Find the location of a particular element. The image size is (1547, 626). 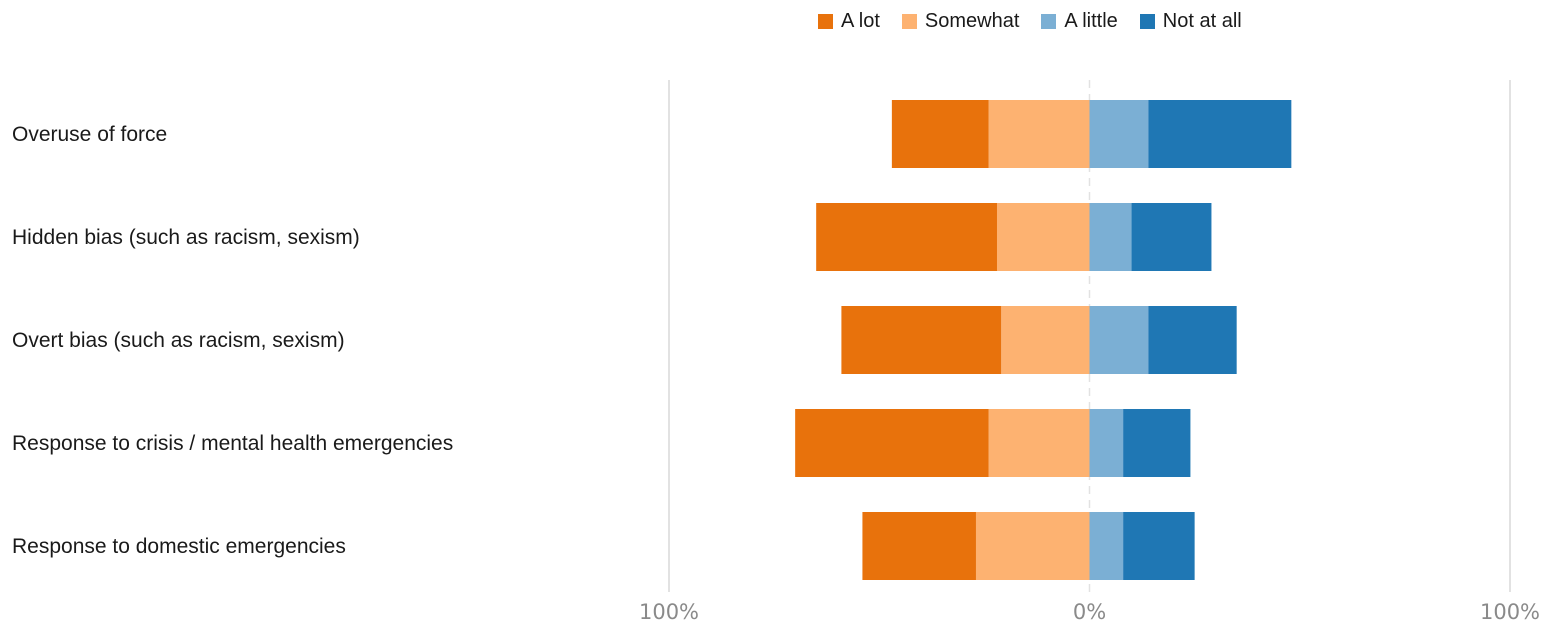

bar-not-at-all-response-to-domestic-emergencies is located at coordinates (1159, 546).